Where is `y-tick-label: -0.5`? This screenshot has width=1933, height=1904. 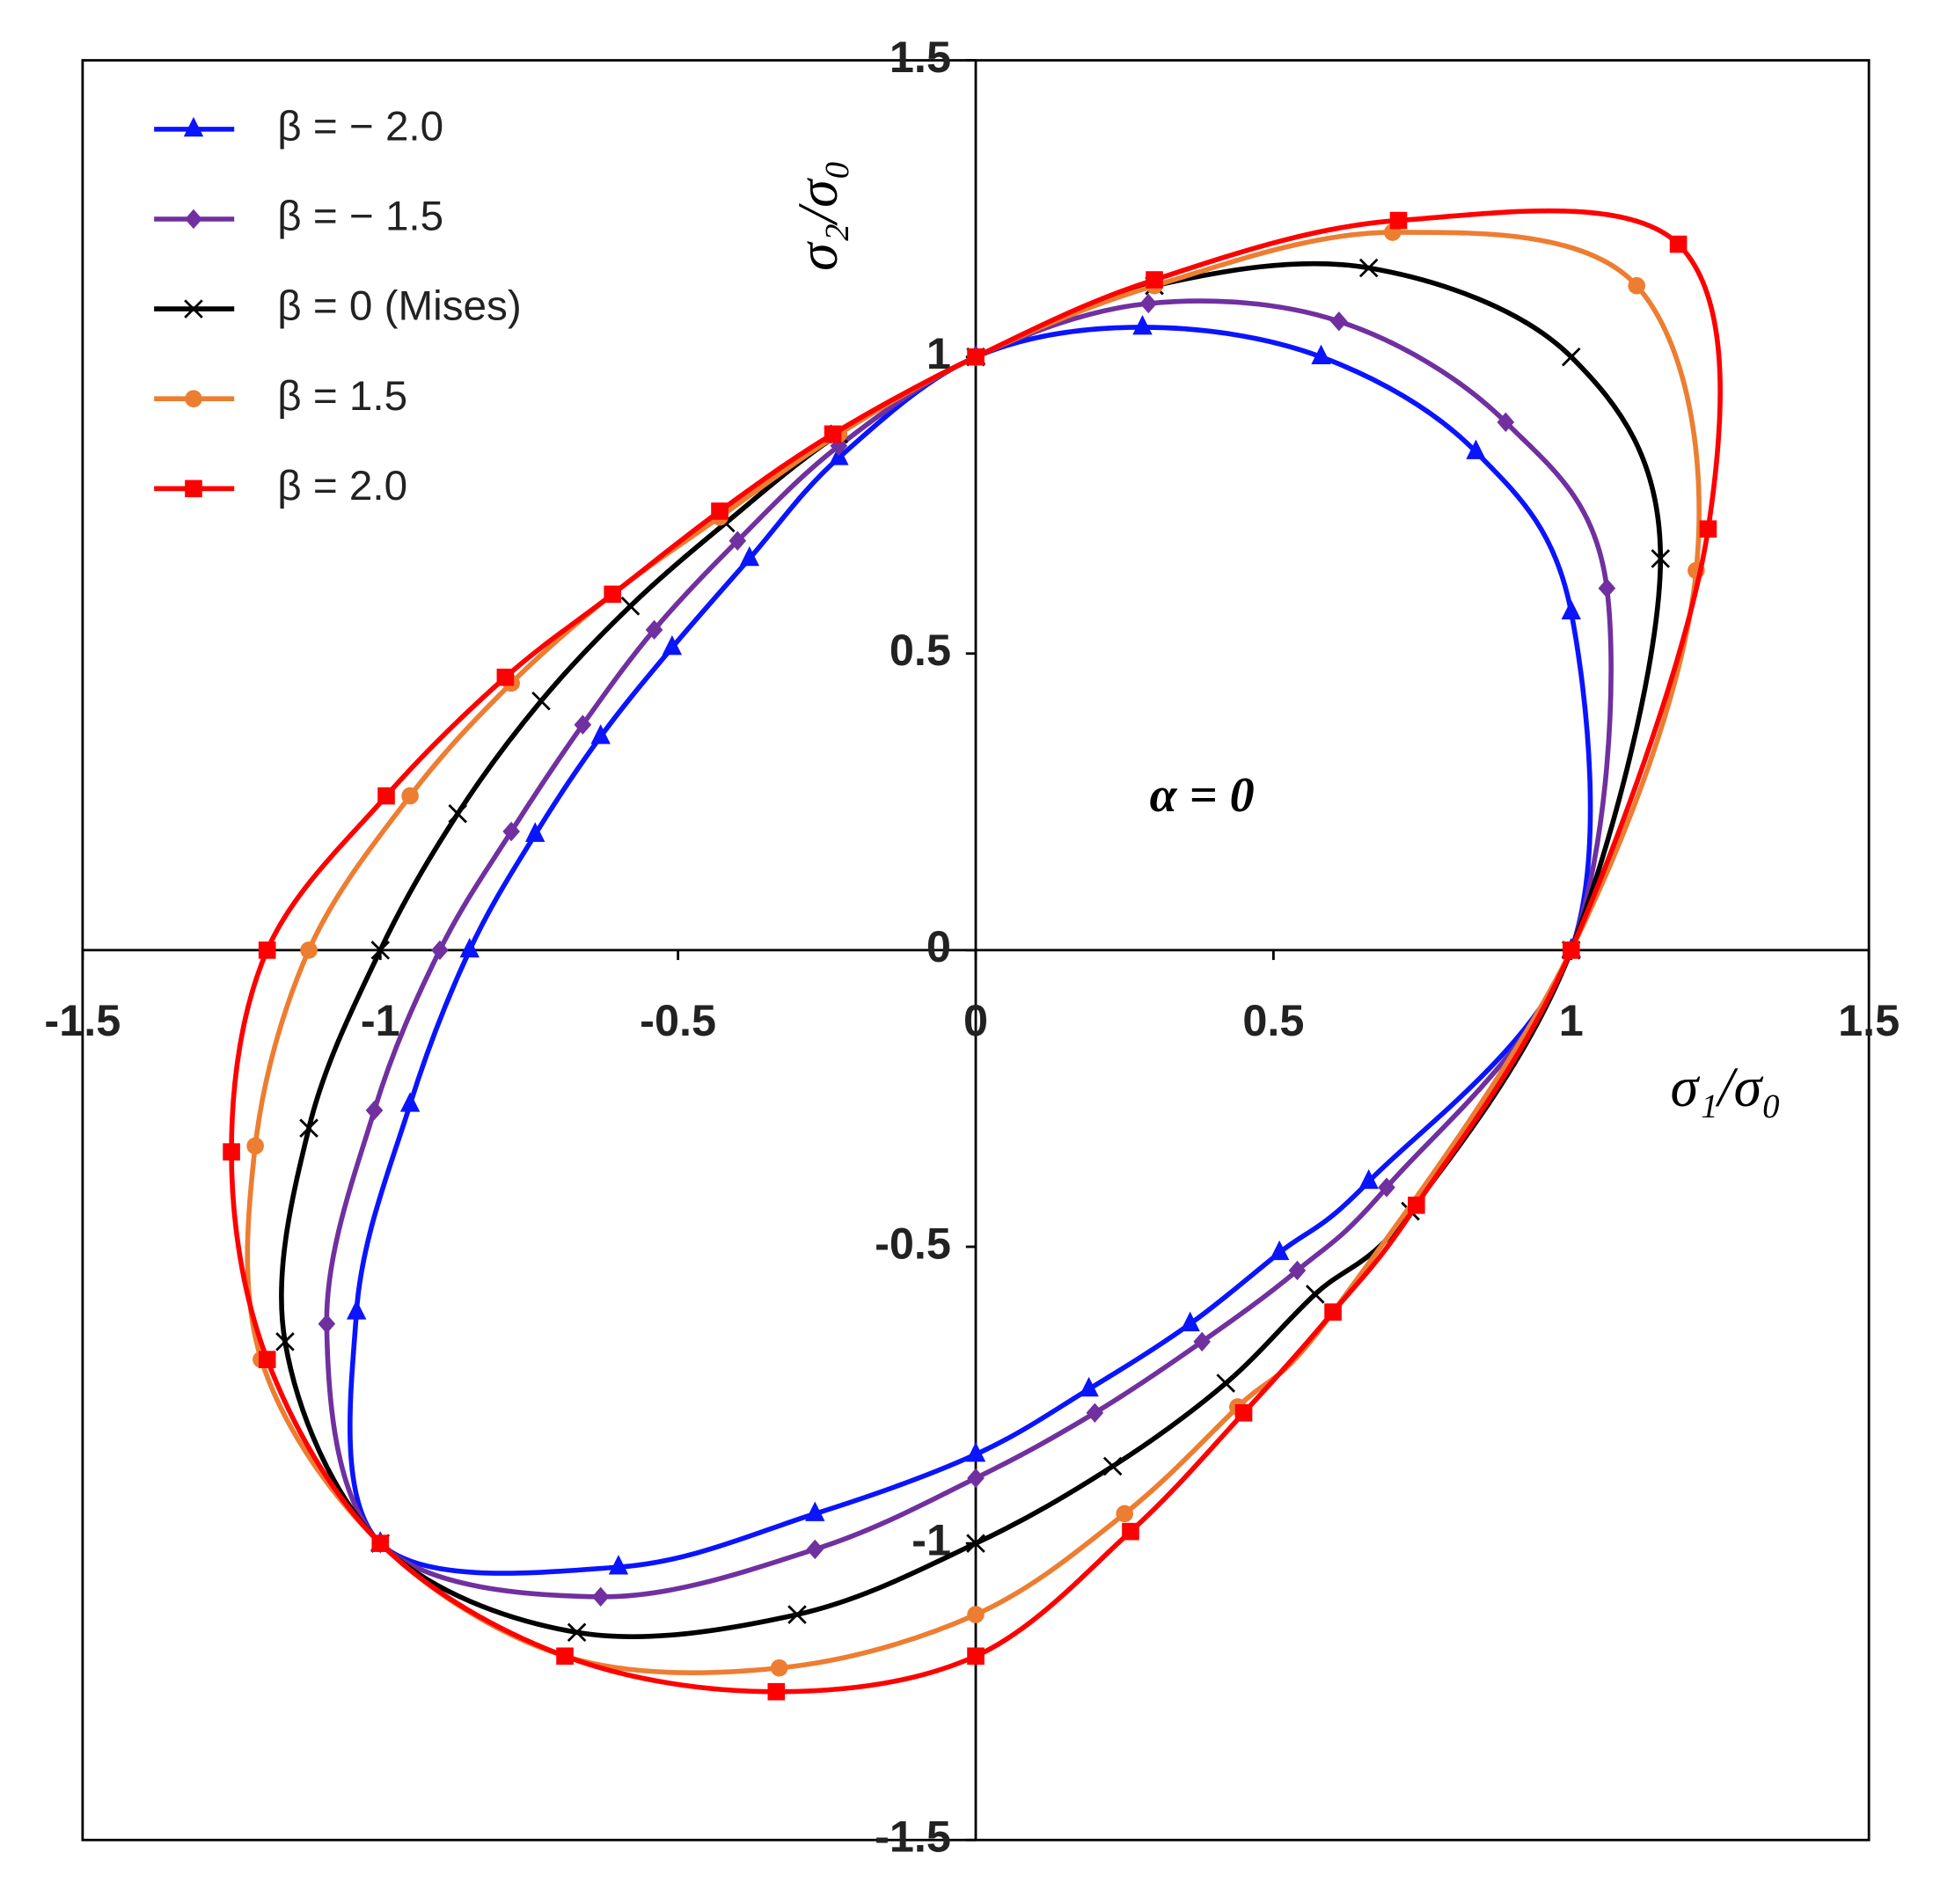
y-tick-label: -0.5 is located at coordinates (913, 1243).